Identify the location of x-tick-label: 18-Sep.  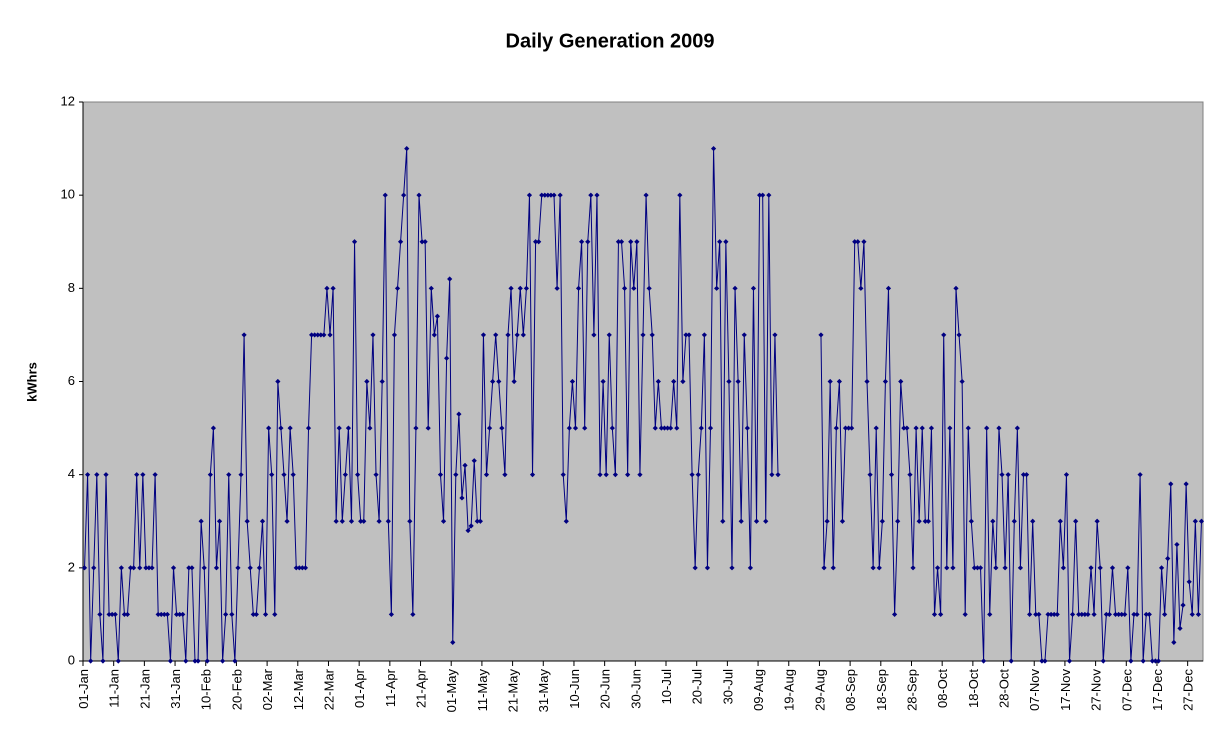
(881, 690).